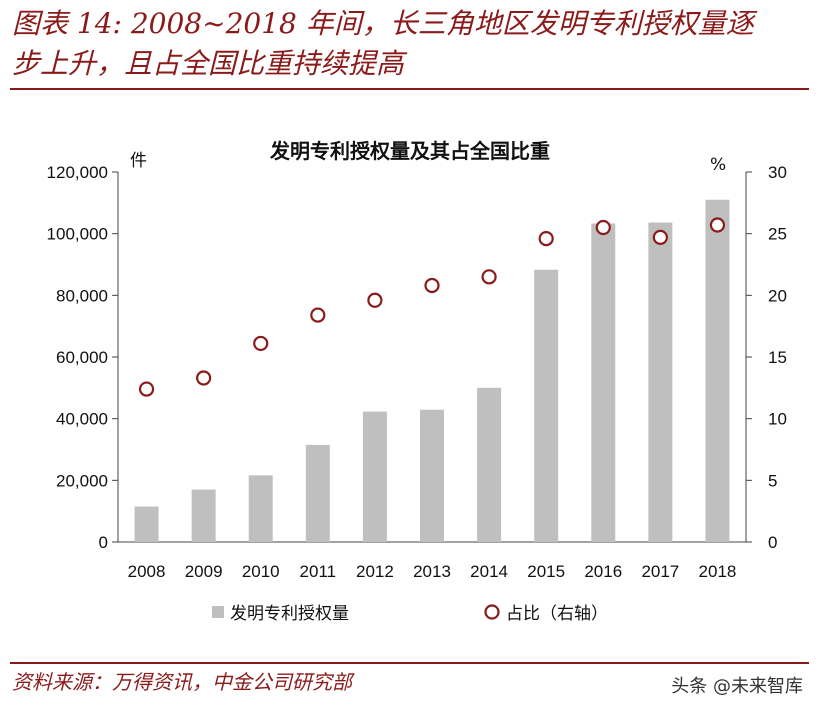 The image size is (819, 714). I want to click on legend: 发明专利授权量 占比（右轴）, so click(410, 614).